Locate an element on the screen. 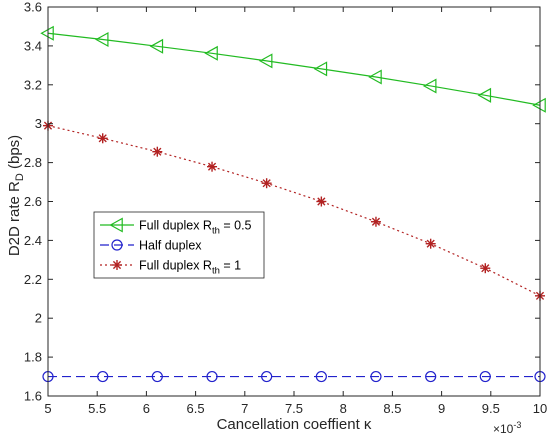  x-tick-label: 8.5 is located at coordinates (392, 408).